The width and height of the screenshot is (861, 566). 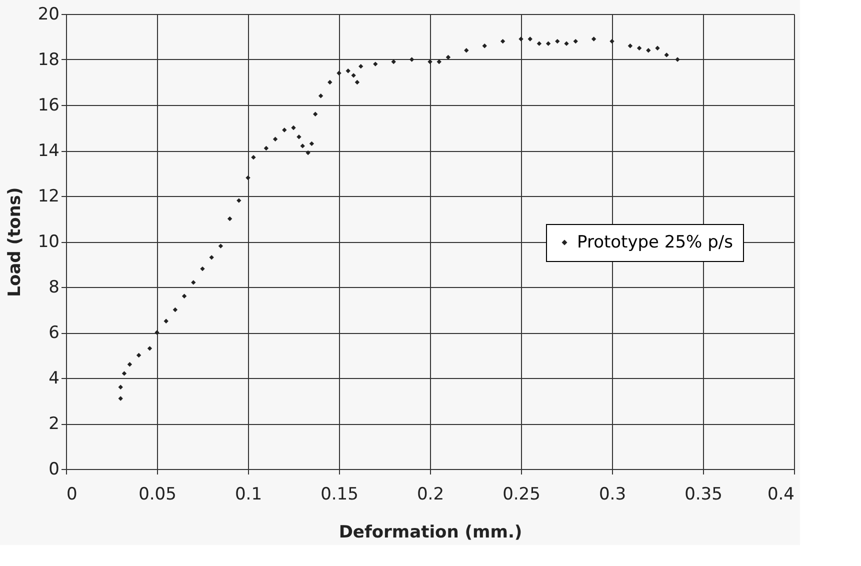 What do you see at coordinates (54, 378) in the screenshot?
I see `y-tick-label: 4` at bounding box center [54, 378].